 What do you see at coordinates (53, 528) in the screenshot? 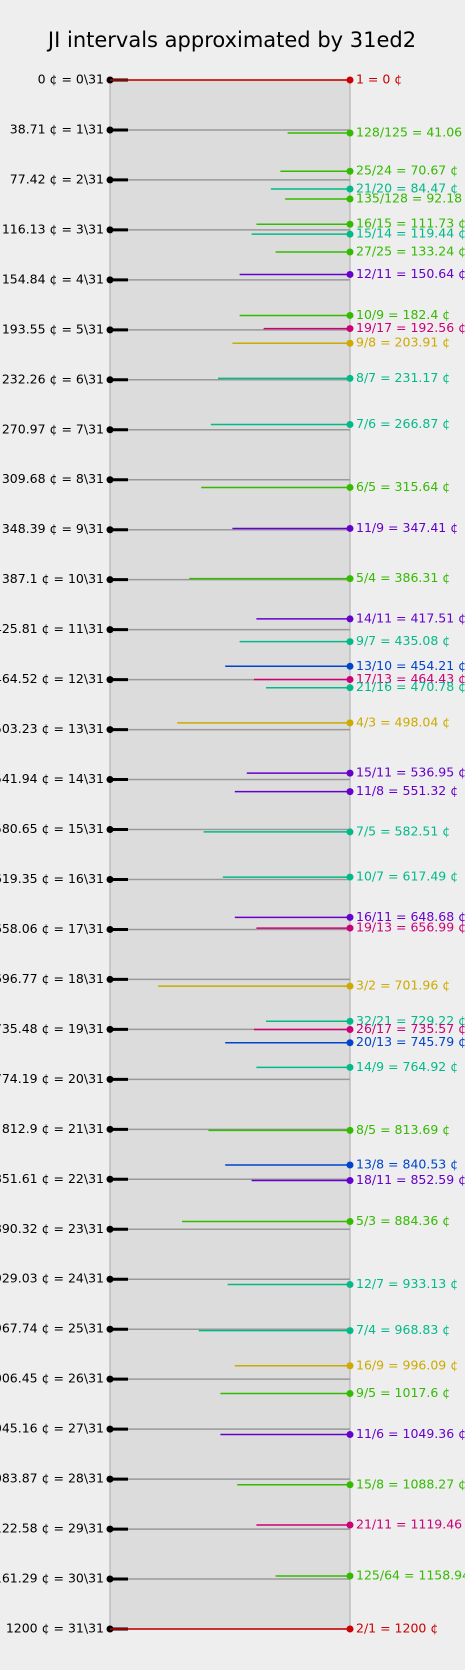
I see `edo-step-label: 348.39 ¢ = 9\31` at bounding box center [53, 528].